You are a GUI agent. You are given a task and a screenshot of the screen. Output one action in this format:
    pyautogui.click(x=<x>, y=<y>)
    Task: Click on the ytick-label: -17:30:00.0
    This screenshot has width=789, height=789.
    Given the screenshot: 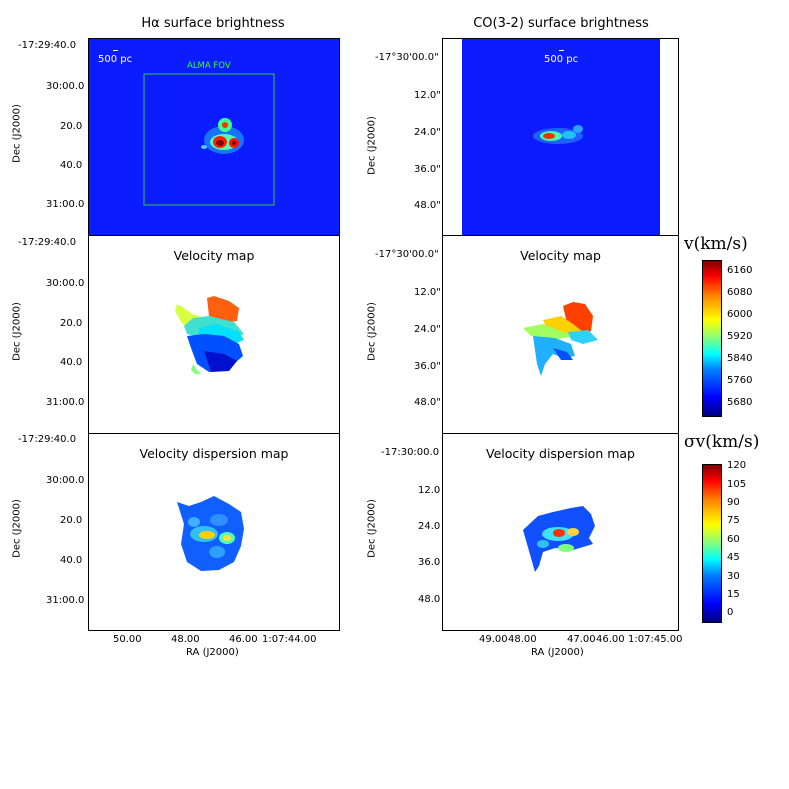 What is the action you would take?
    pyautogui.click(x=410, y=452)
    